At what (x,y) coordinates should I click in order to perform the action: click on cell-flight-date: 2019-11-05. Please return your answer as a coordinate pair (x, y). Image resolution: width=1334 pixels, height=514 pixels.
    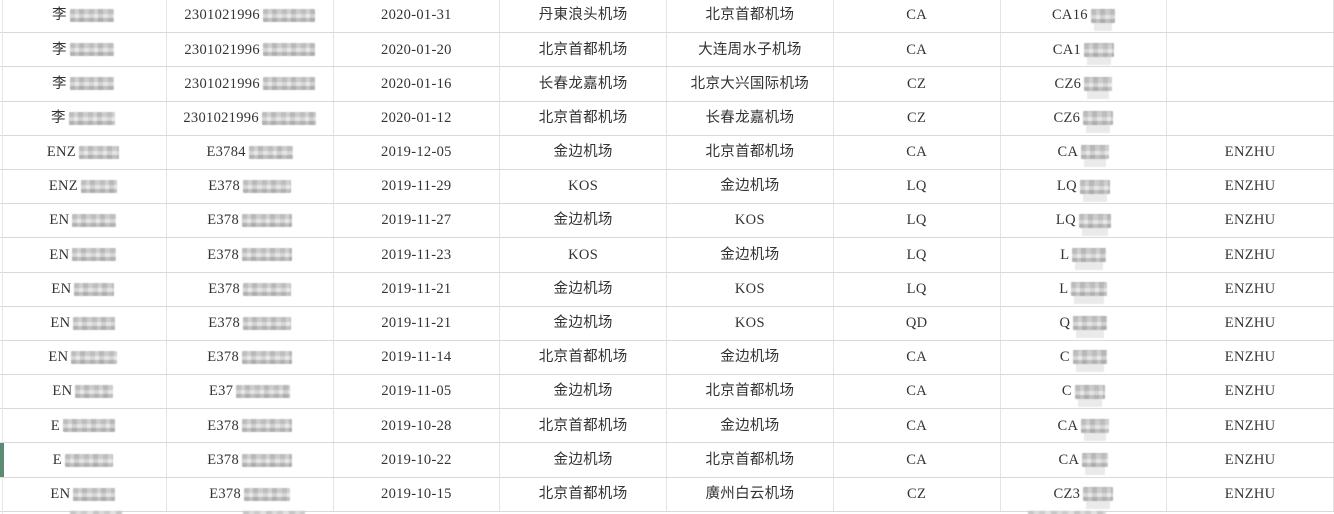
    Looking at the image, I should click on (417, 392).